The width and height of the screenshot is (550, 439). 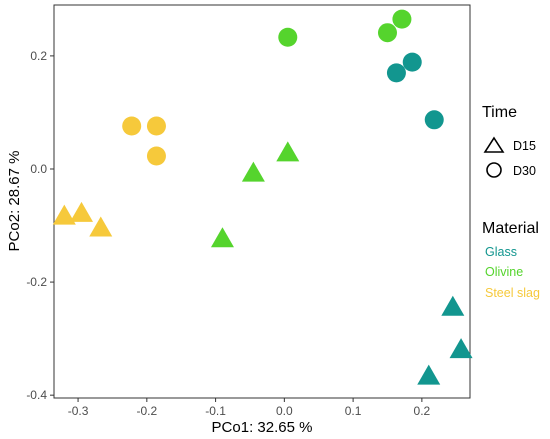 I want to click on legend-material-steel-slag: Steel slag, so click(x=512, y=293).